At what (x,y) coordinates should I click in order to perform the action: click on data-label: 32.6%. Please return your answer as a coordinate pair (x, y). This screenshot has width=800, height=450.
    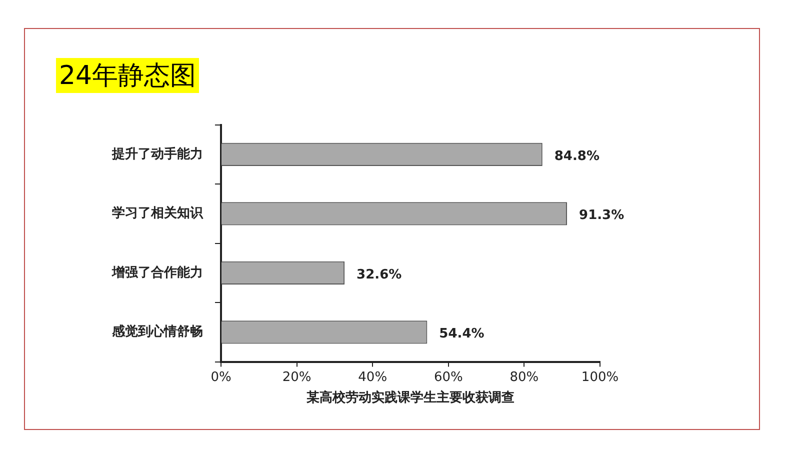
    Looking at the image, I should click on (379, 274).